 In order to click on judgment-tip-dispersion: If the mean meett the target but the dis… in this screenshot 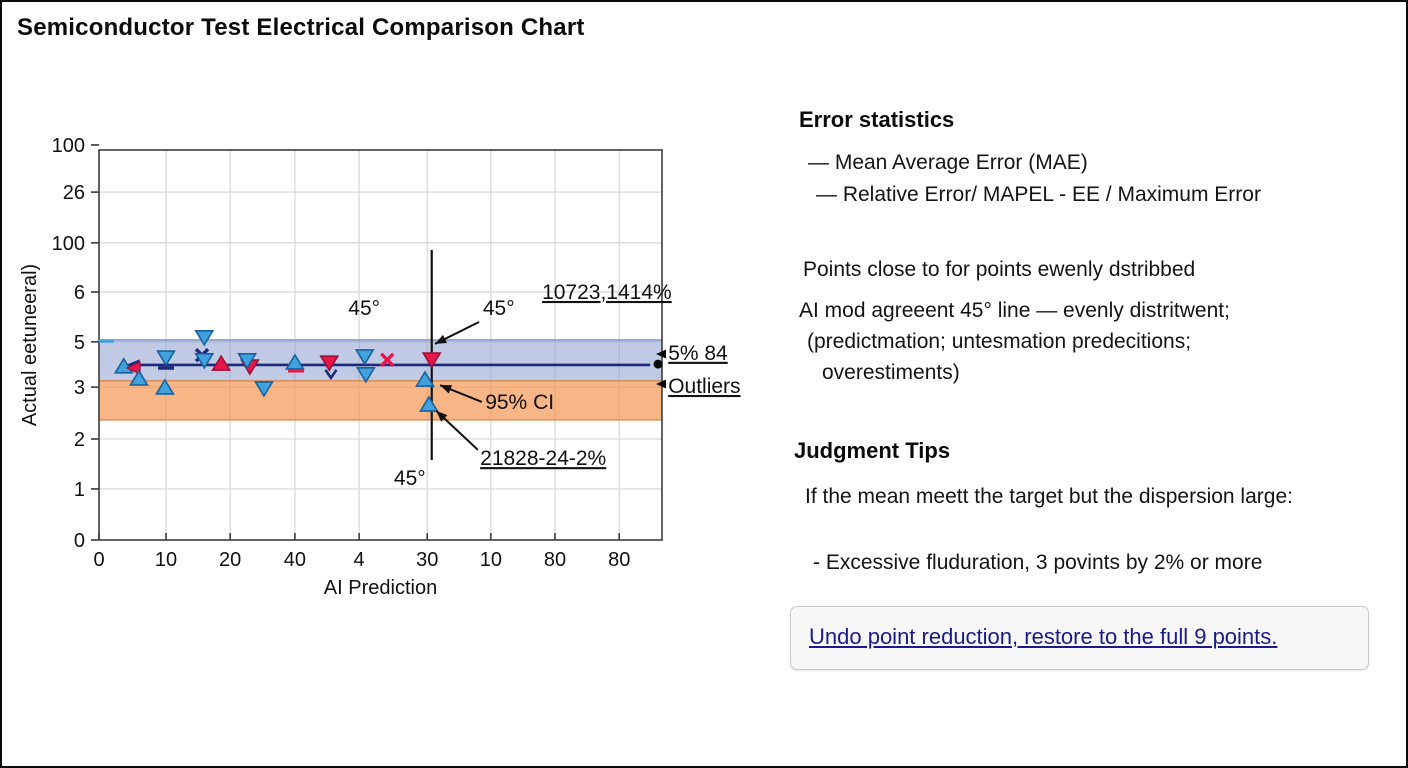, I will do `click(1049, 496)`.